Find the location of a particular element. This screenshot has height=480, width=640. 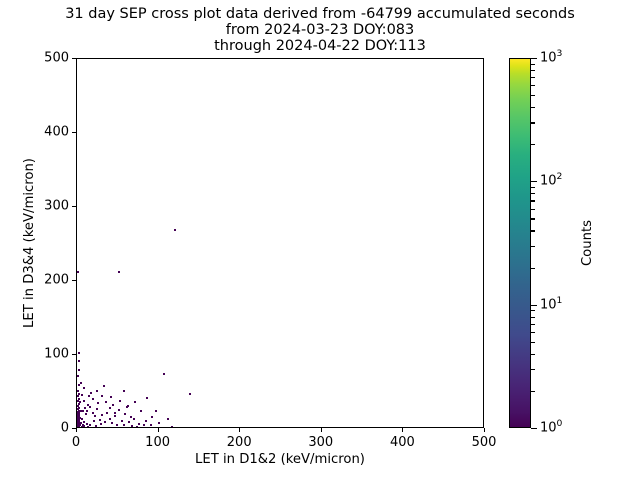

colorbar-tick-major is located at coordinates (534, 182).